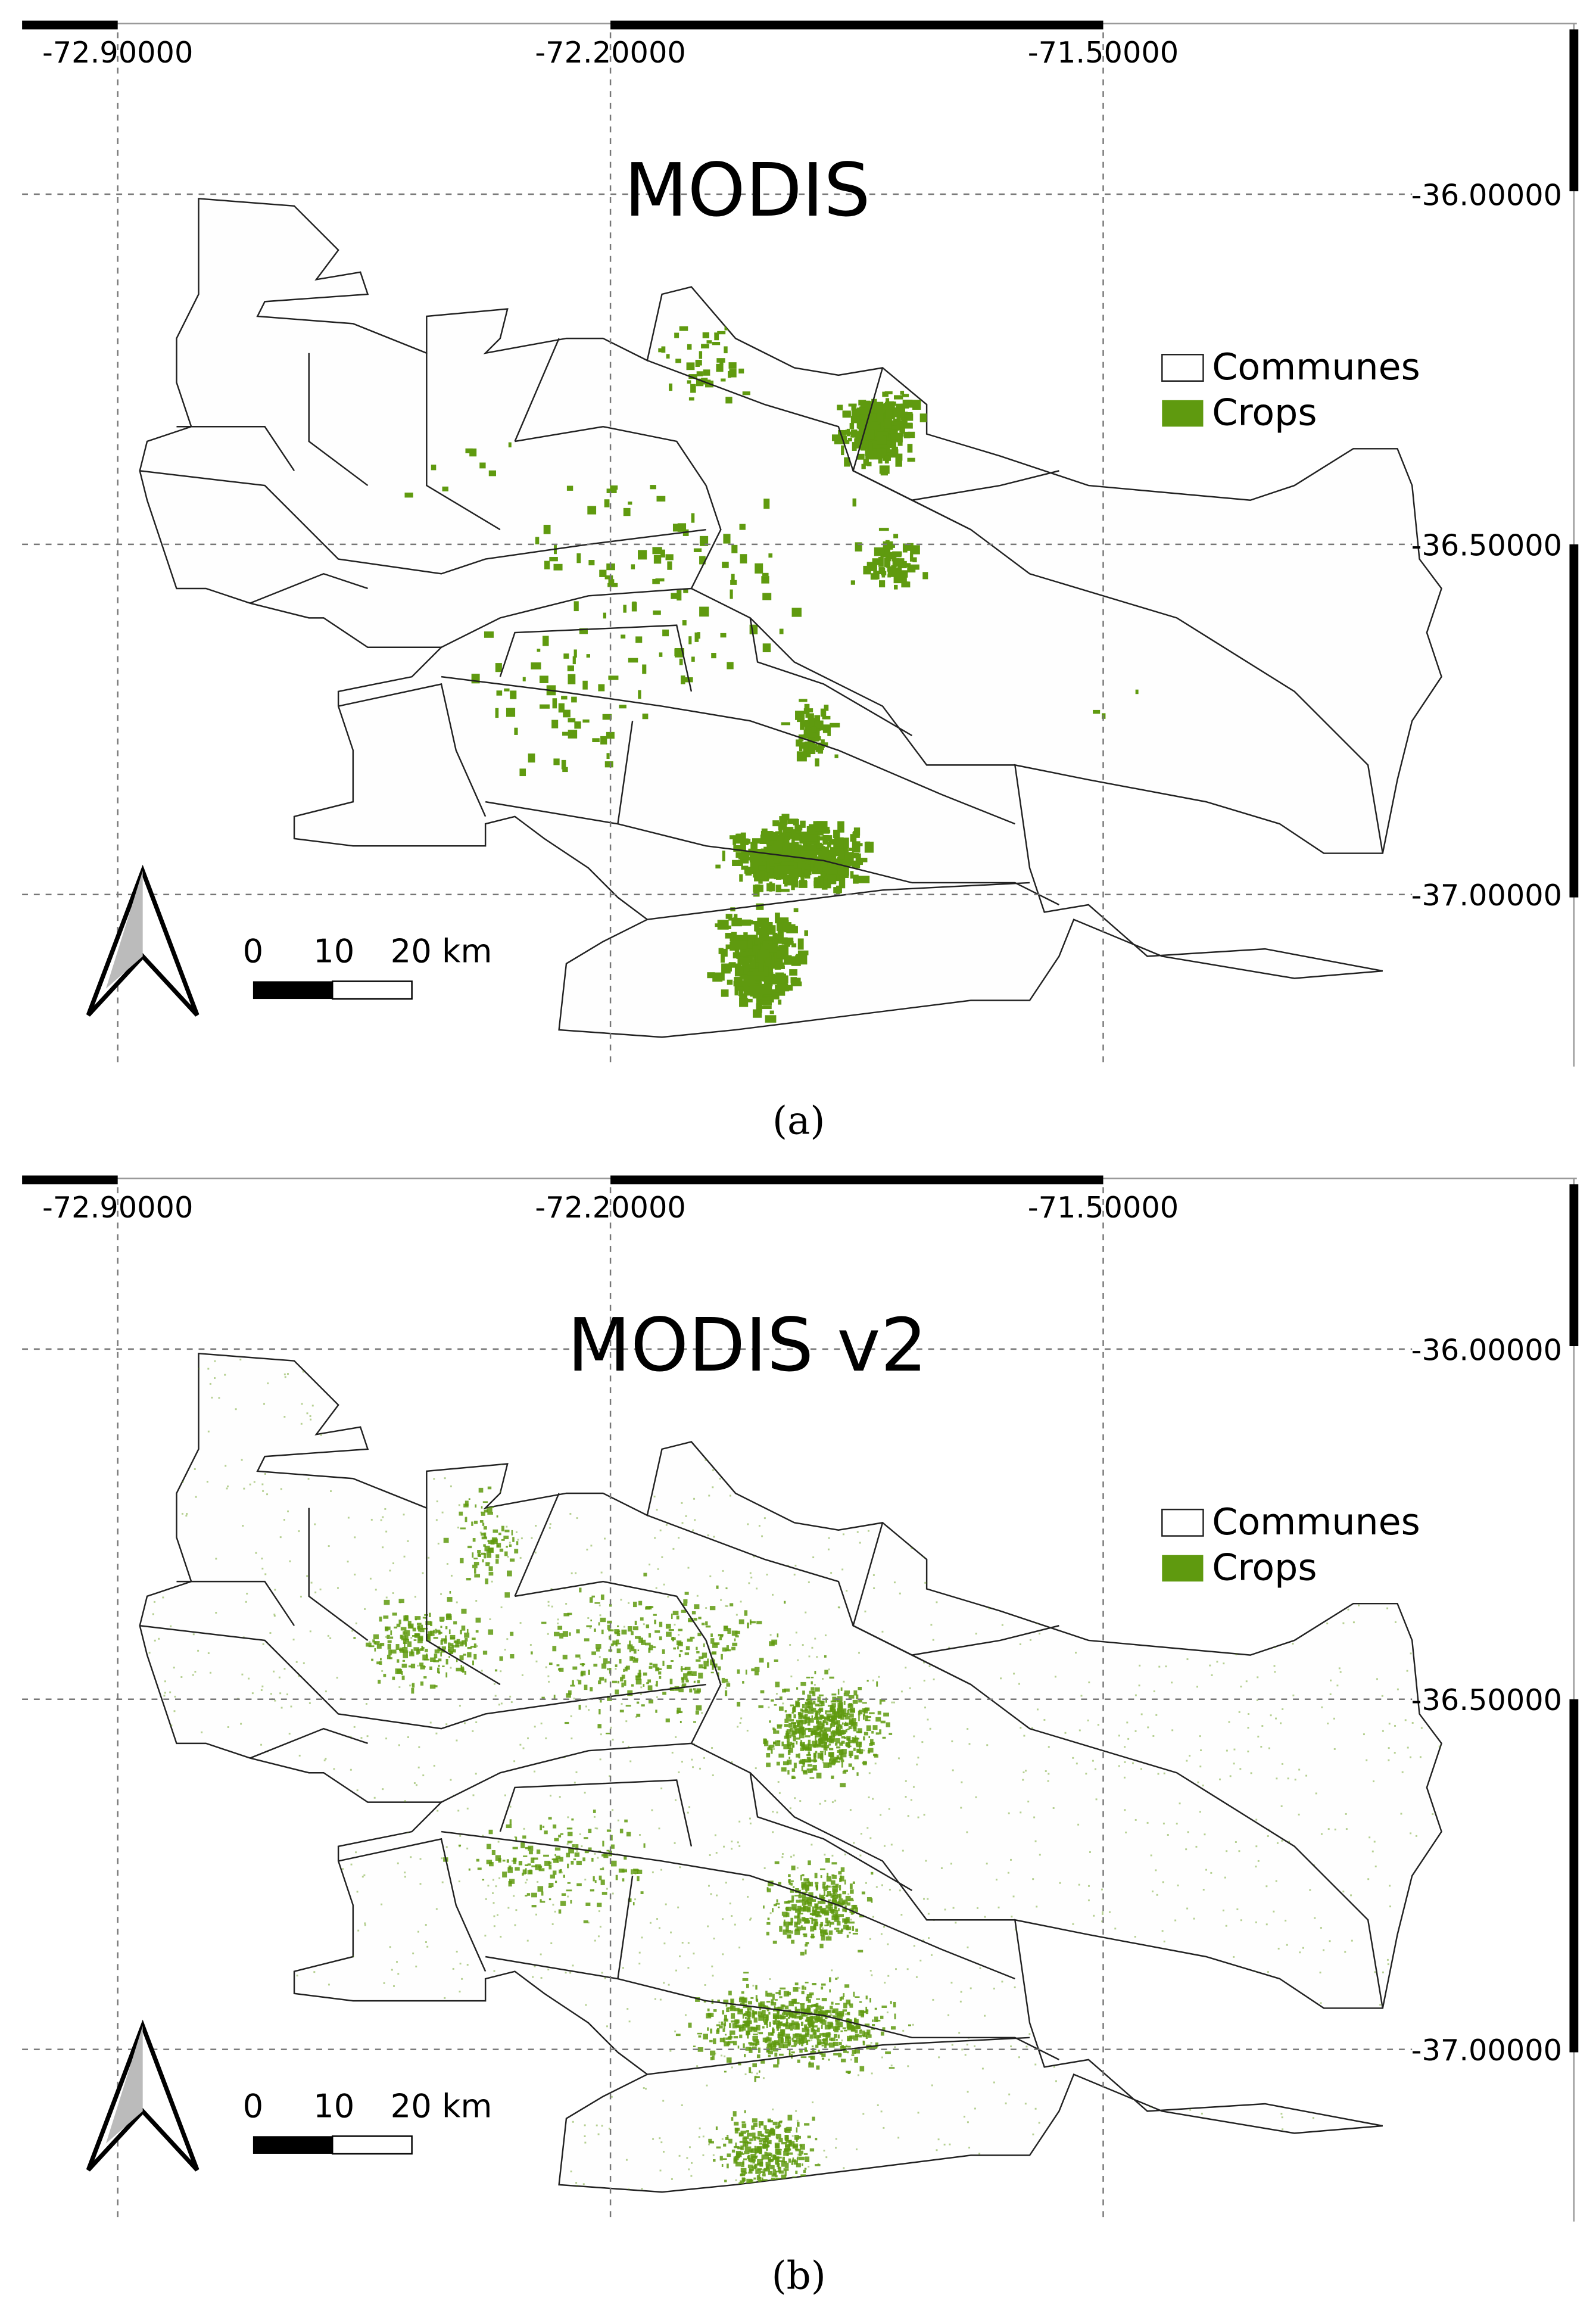  Describe the element at coordinates (117, 52) in the screenshot. I see `x-coordinate-label: -72.90000` at that location.